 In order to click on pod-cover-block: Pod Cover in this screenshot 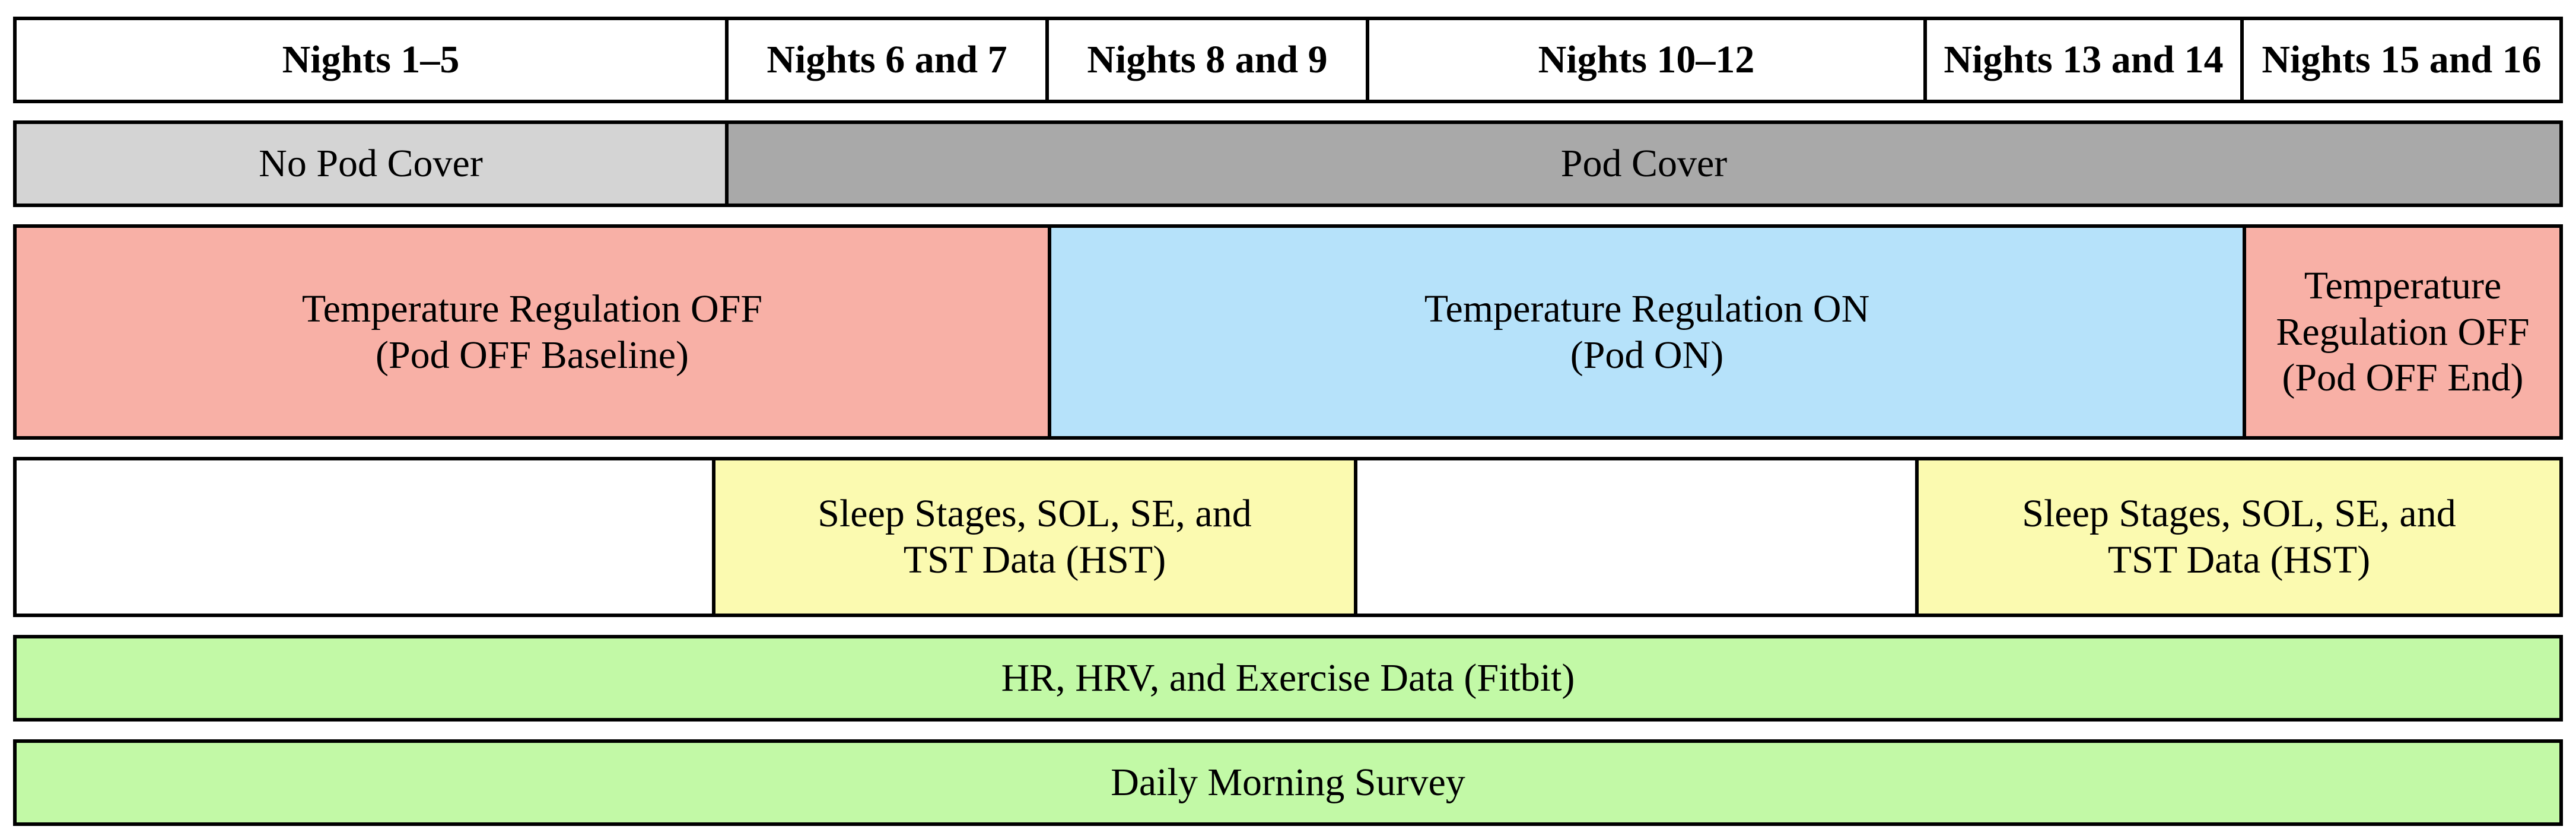, I will do `click(1644, 163)`.